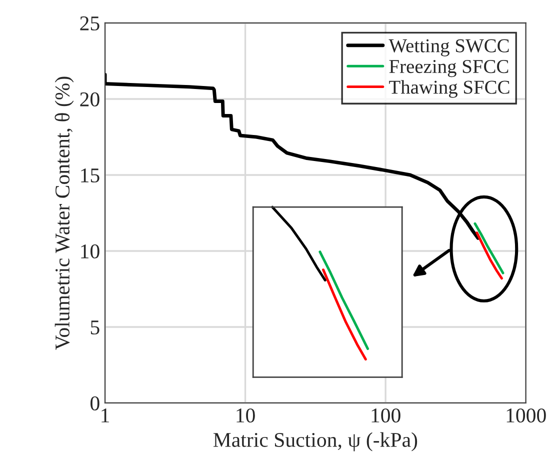 The height and width of the screenshot is (475, 560). What do you see at coordinates (95, 403) in the screenshot?
I see `y-tick-label: 0` at bounding box center [95, 403].